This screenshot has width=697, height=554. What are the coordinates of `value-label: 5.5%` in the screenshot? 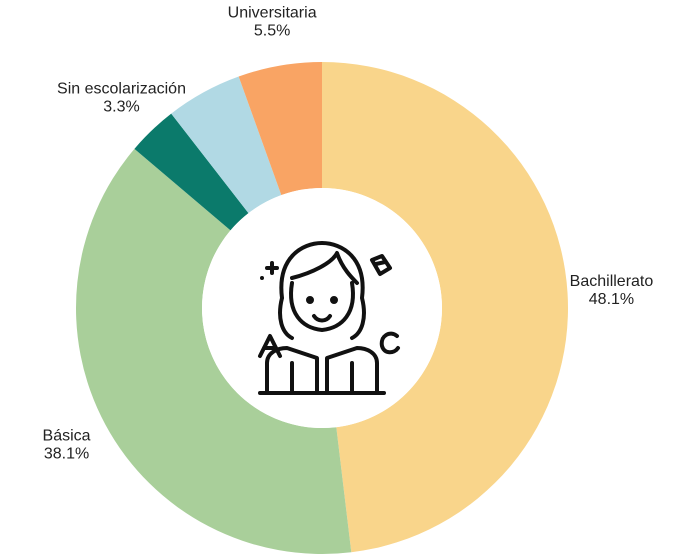 It's located at (272, 31).